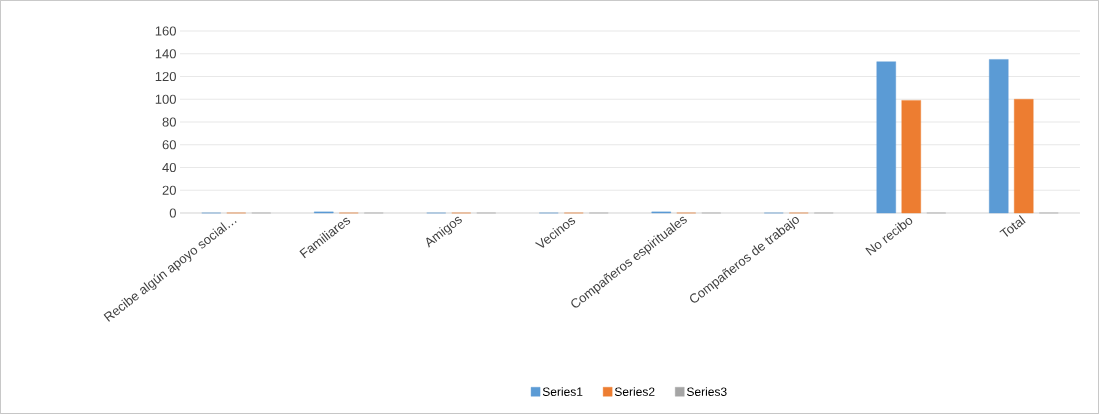 This screenshot has height=414, width=1099. Describe the element at coordinates (169, 122) in the screenshot. I see `y-tick-label: 80` at that location.